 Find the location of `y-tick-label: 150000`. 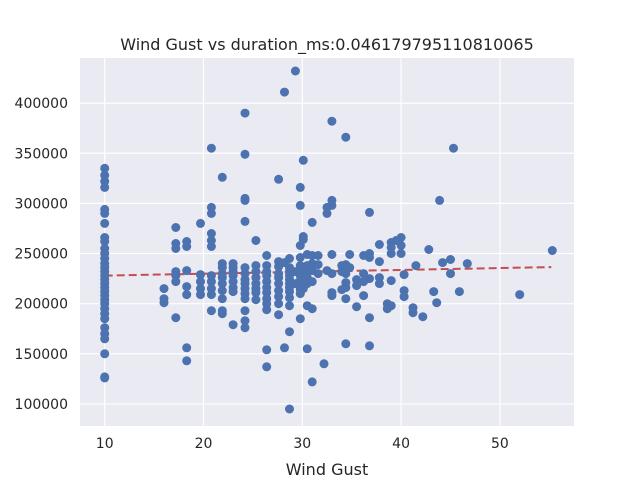

y-tick-label: 150000 is located at coordinates (41, 355).